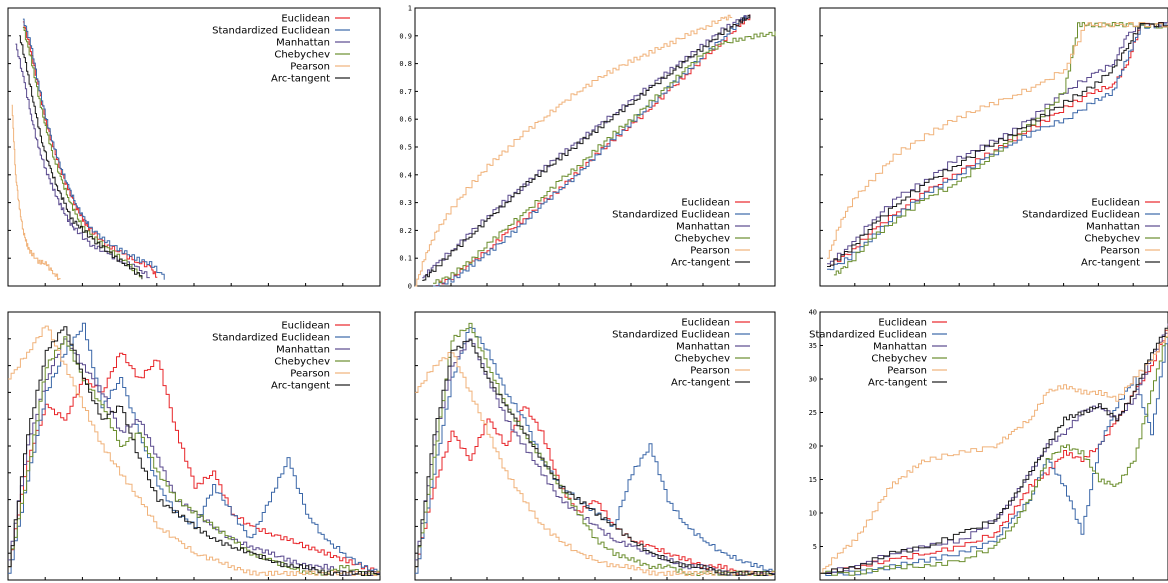  What do you see at coordinates (405, 231) in the screenshot?
I see `y-tick-label: 0.2` at bounding box center [405, 231].